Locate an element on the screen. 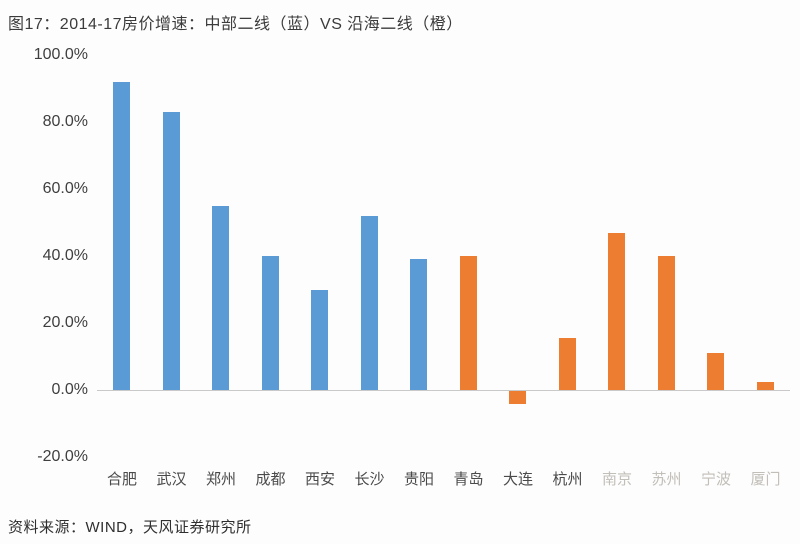 Image resolution: width=800 pixels, height=544 pixels. y-axis-tick-label: 0.0% is located at coordinates (69, 389).